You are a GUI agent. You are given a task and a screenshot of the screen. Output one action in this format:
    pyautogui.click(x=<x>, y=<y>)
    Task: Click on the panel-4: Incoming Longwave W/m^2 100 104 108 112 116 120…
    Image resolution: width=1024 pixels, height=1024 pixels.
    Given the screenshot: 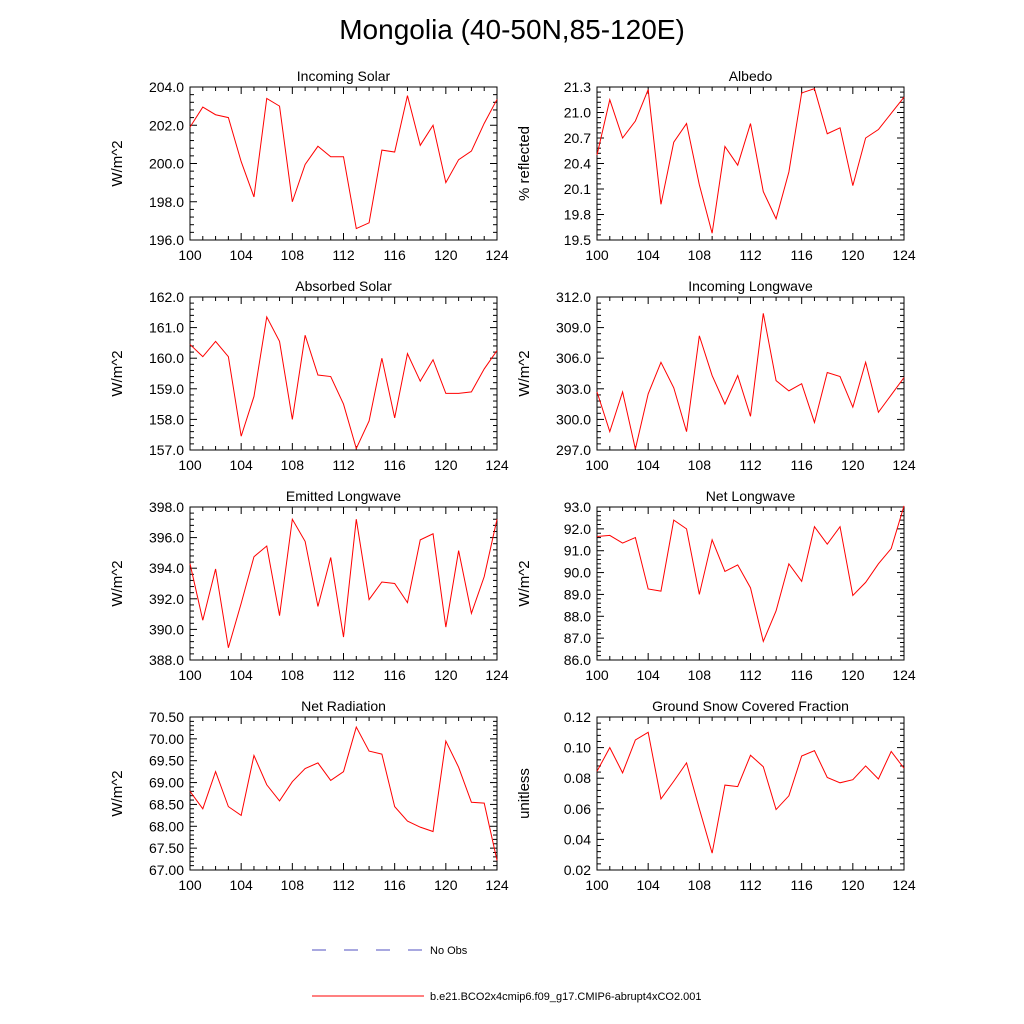 What is the action you would take?
    pyautogui.click(x=716, y=375)
    